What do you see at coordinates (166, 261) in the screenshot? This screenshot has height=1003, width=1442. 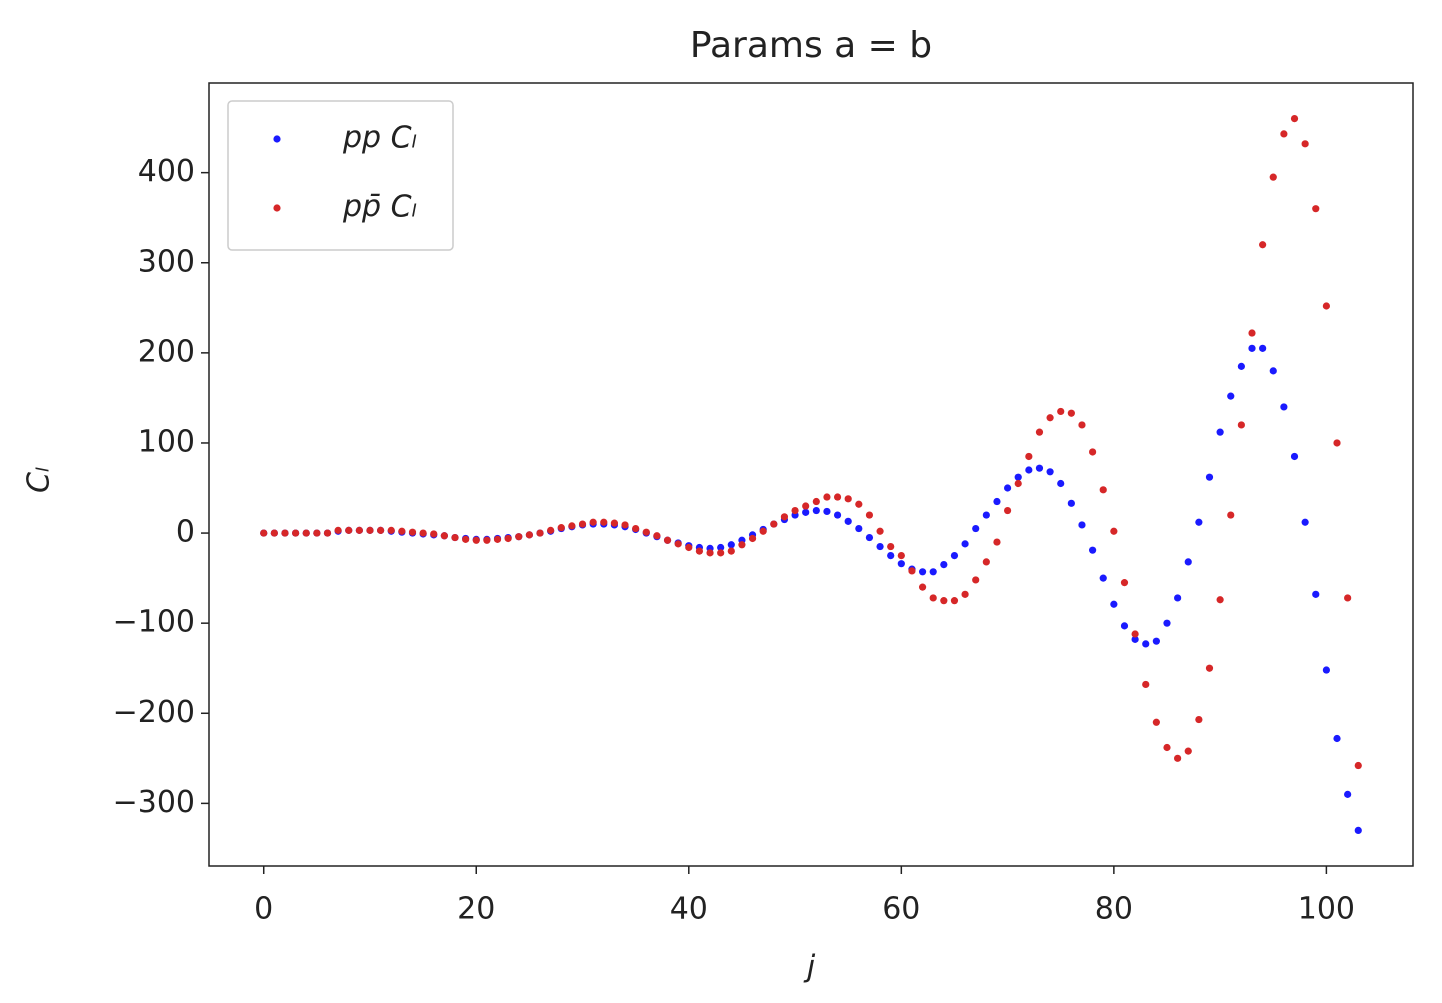 I see `y-tick-label: 300` at bounding box center [166, 261].